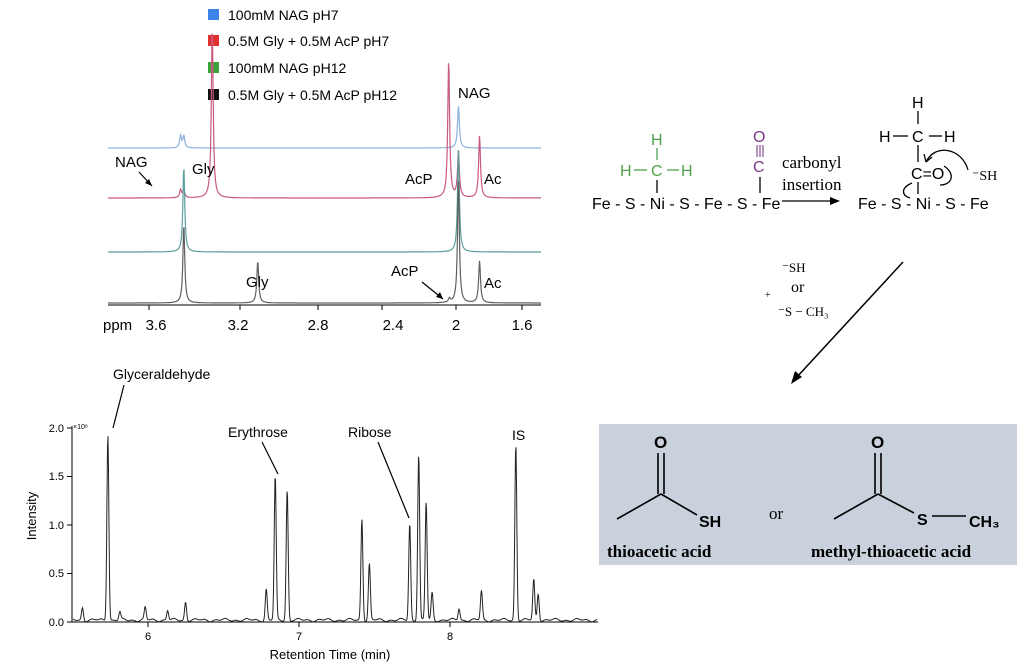 The width and height of the screenshot is (1024, 667). I want to click on atom-ch3: CH₃, so click(984, 522).